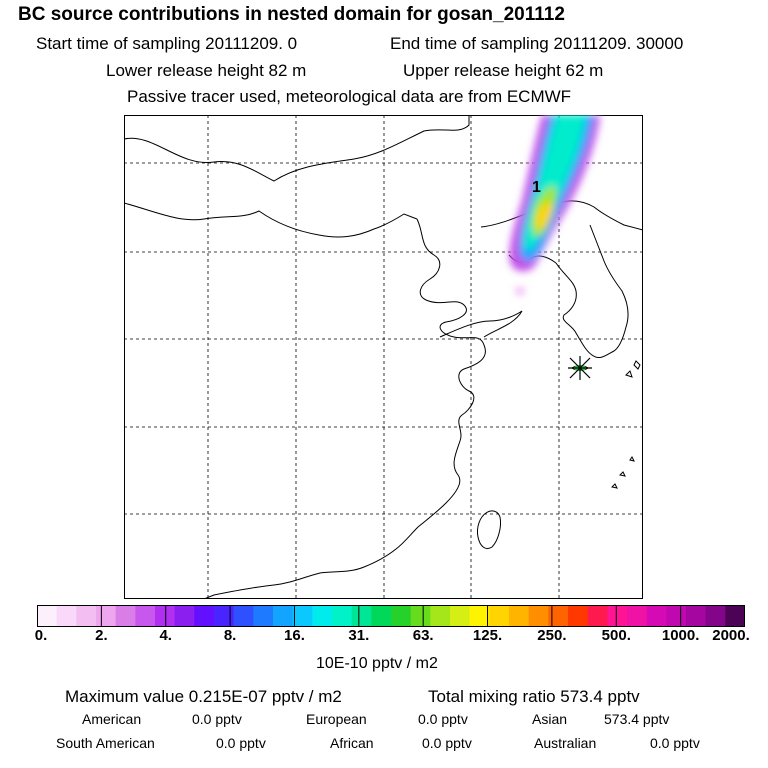 This screenshot has width=768, height=768. Describe the element at coordinates (352, 743) in the screenshot. I see `region-label-african: African` at that location.